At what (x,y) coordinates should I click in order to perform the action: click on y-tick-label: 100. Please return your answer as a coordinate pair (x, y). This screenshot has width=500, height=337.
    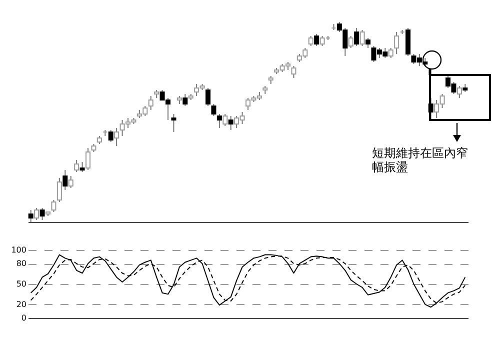
    Looking at the image, I should click on (18, 250).